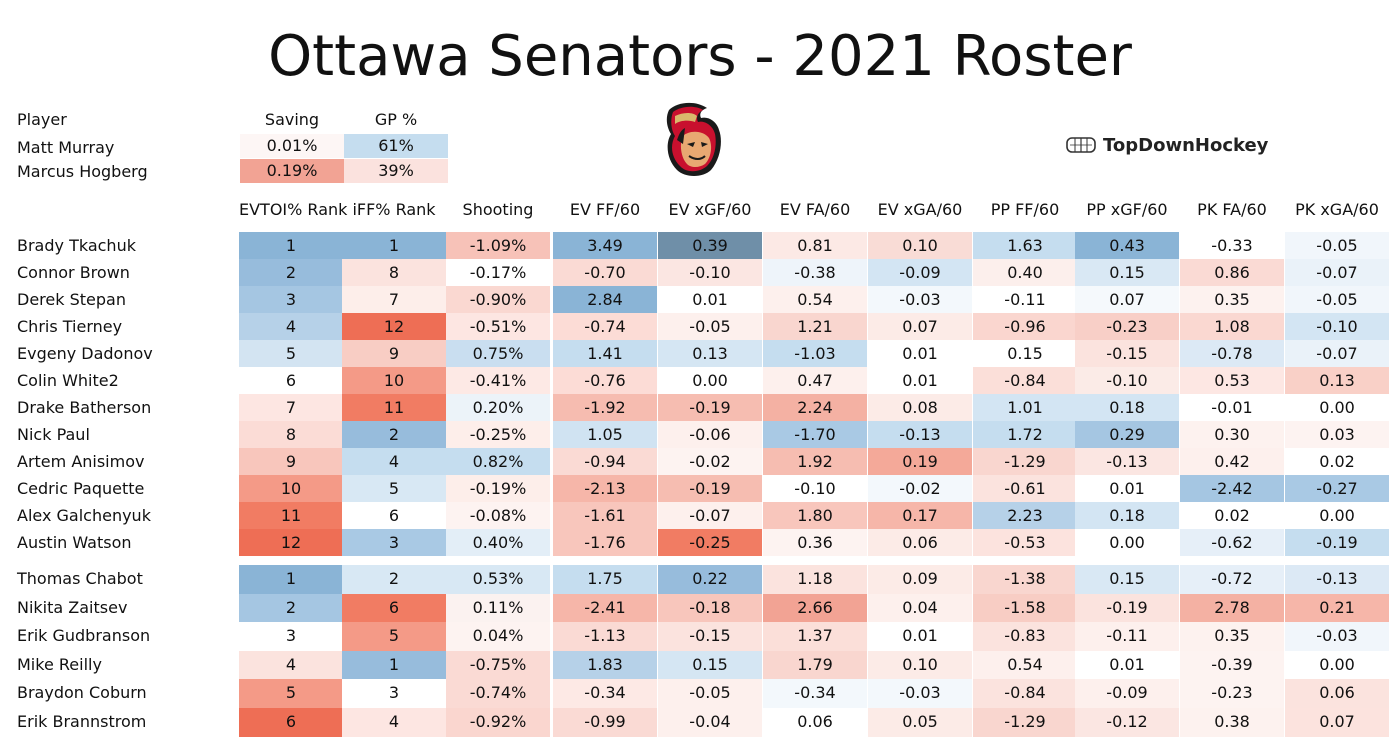 The height and width of the screenshot is (747, 1400). Describe the element at coordinates (1232, 608) in the screenshot. I see `stat-cell: 2.78` at that location.